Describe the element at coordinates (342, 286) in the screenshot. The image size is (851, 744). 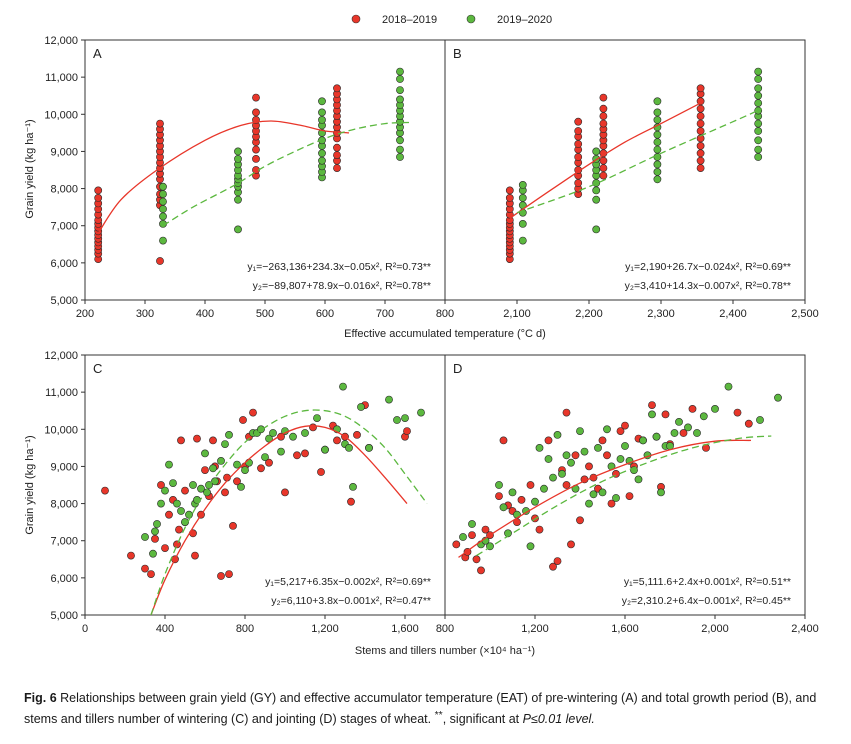
I see `equation-A-1: y₂=−89,807+78.9x−0.016x², R²=0.78**` at that location.